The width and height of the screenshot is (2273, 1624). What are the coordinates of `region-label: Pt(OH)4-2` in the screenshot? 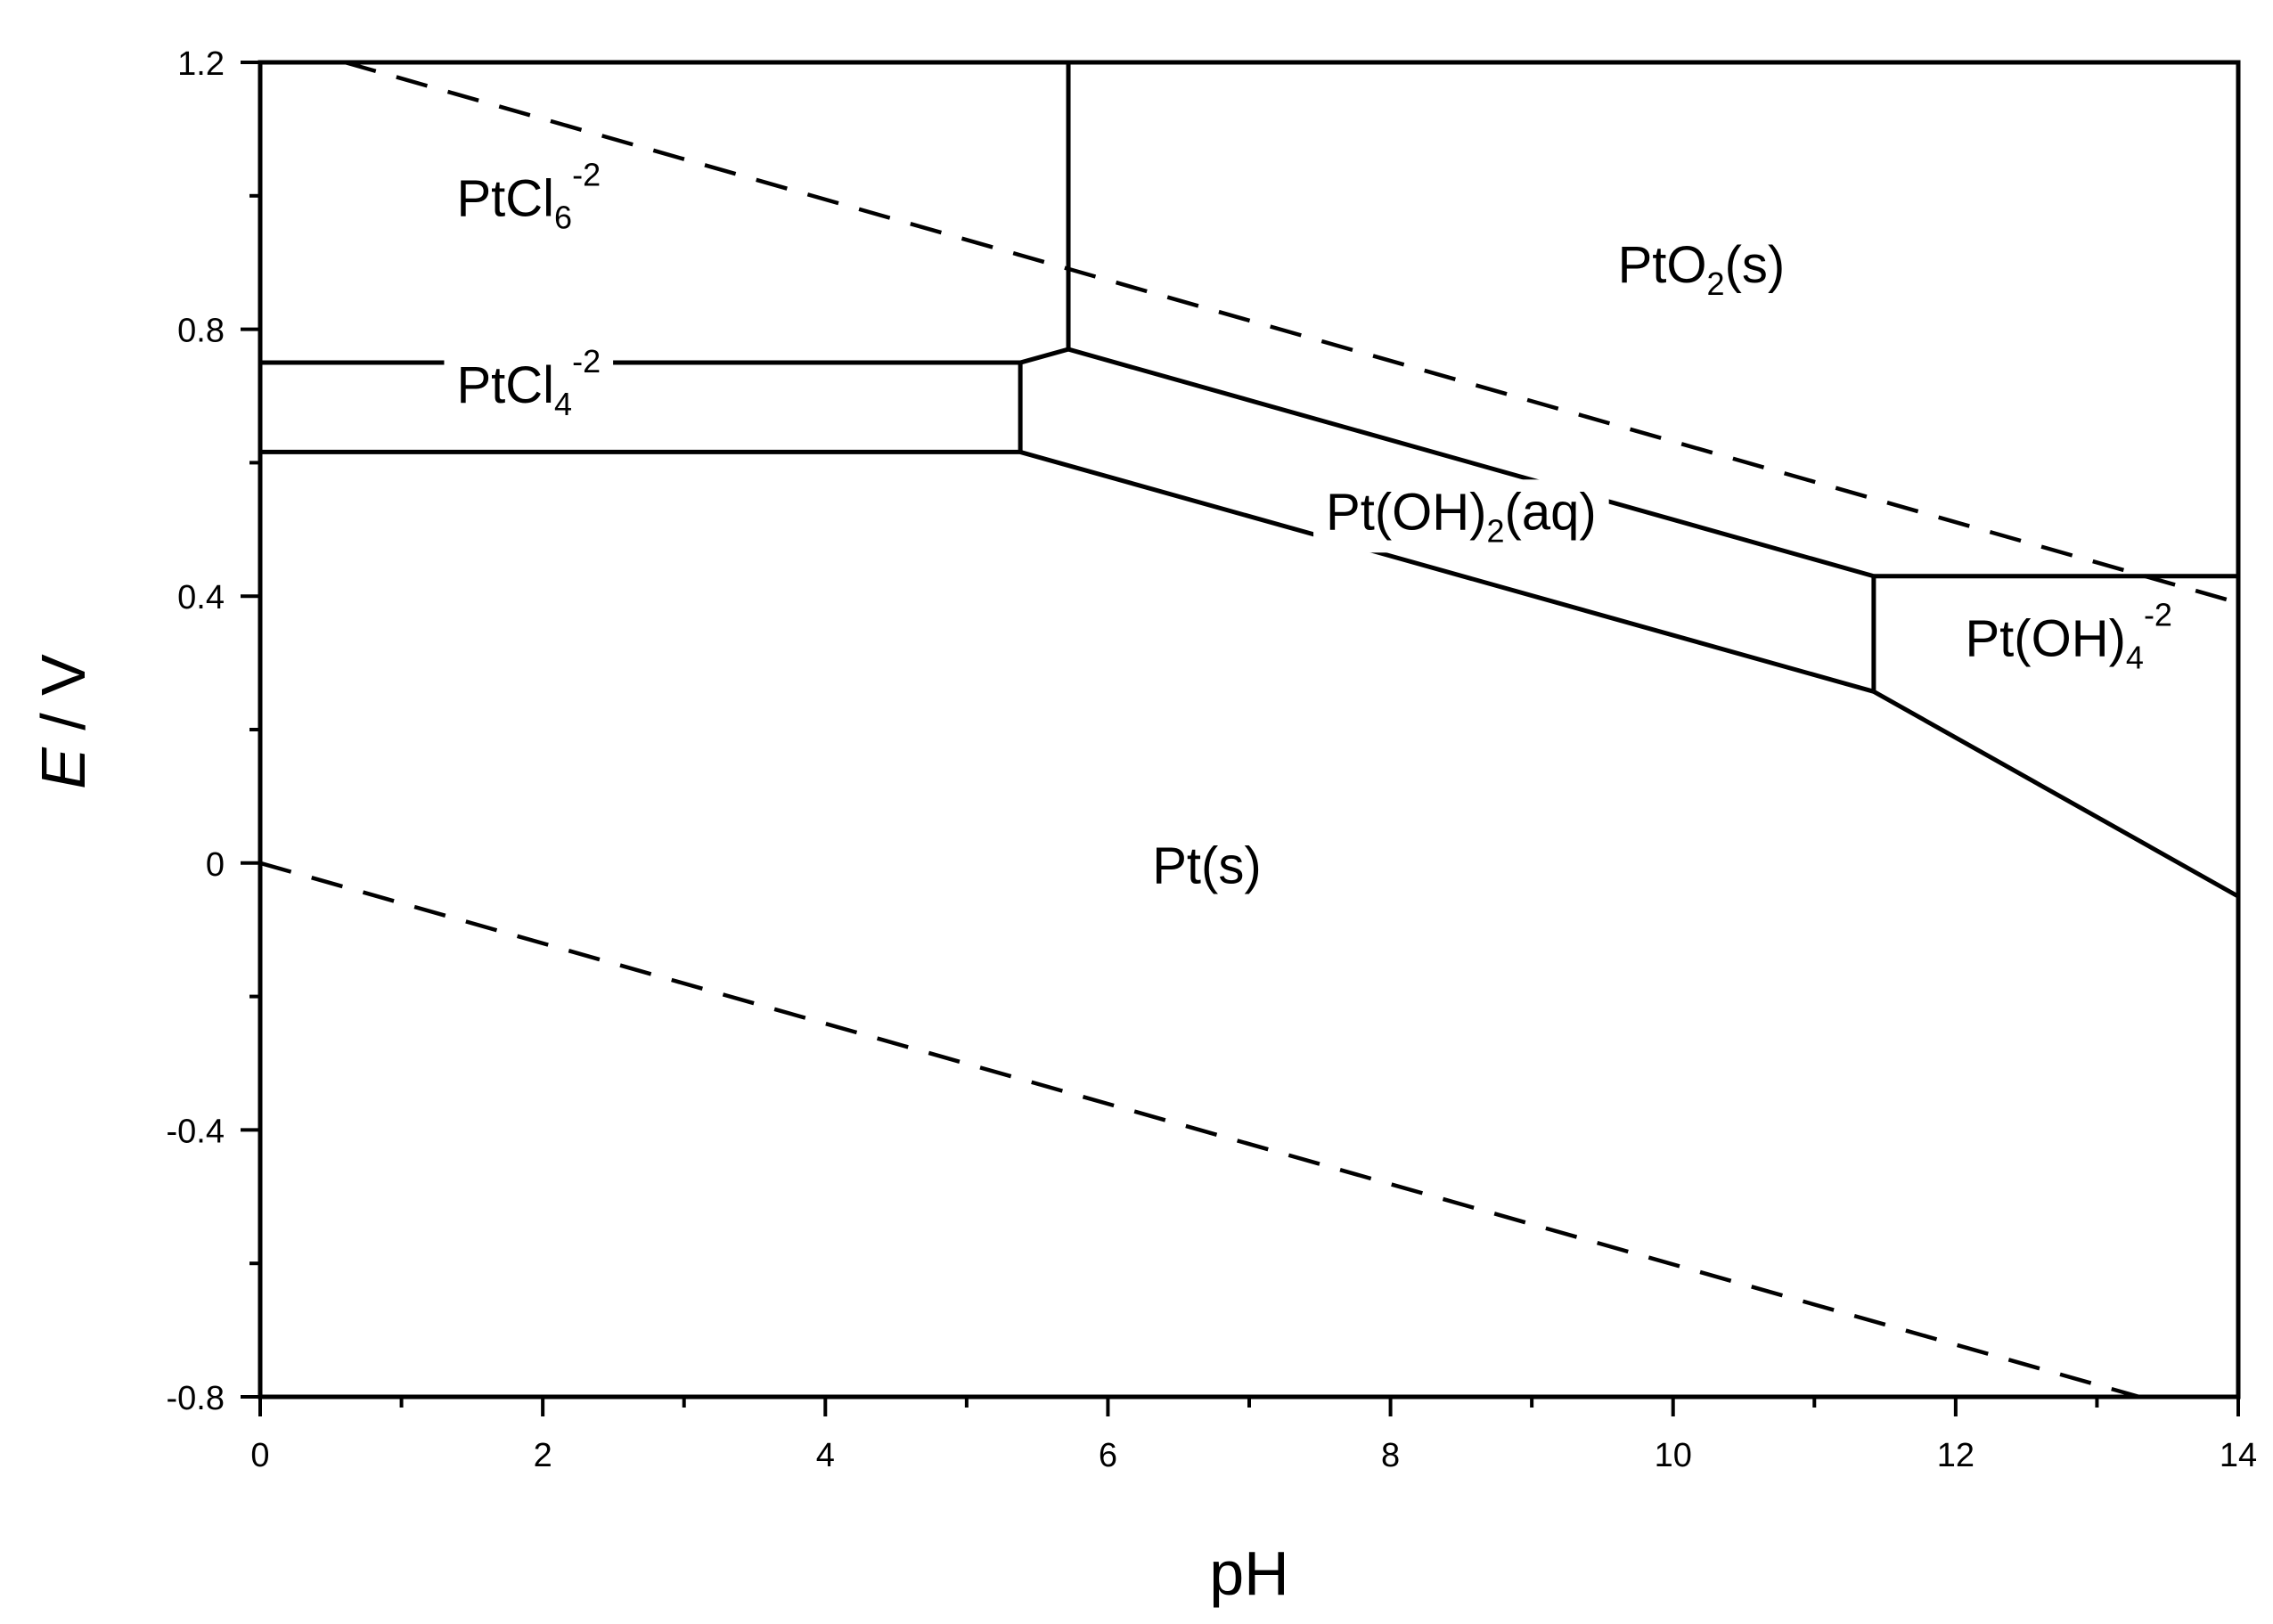 It's located at (2068, 636).